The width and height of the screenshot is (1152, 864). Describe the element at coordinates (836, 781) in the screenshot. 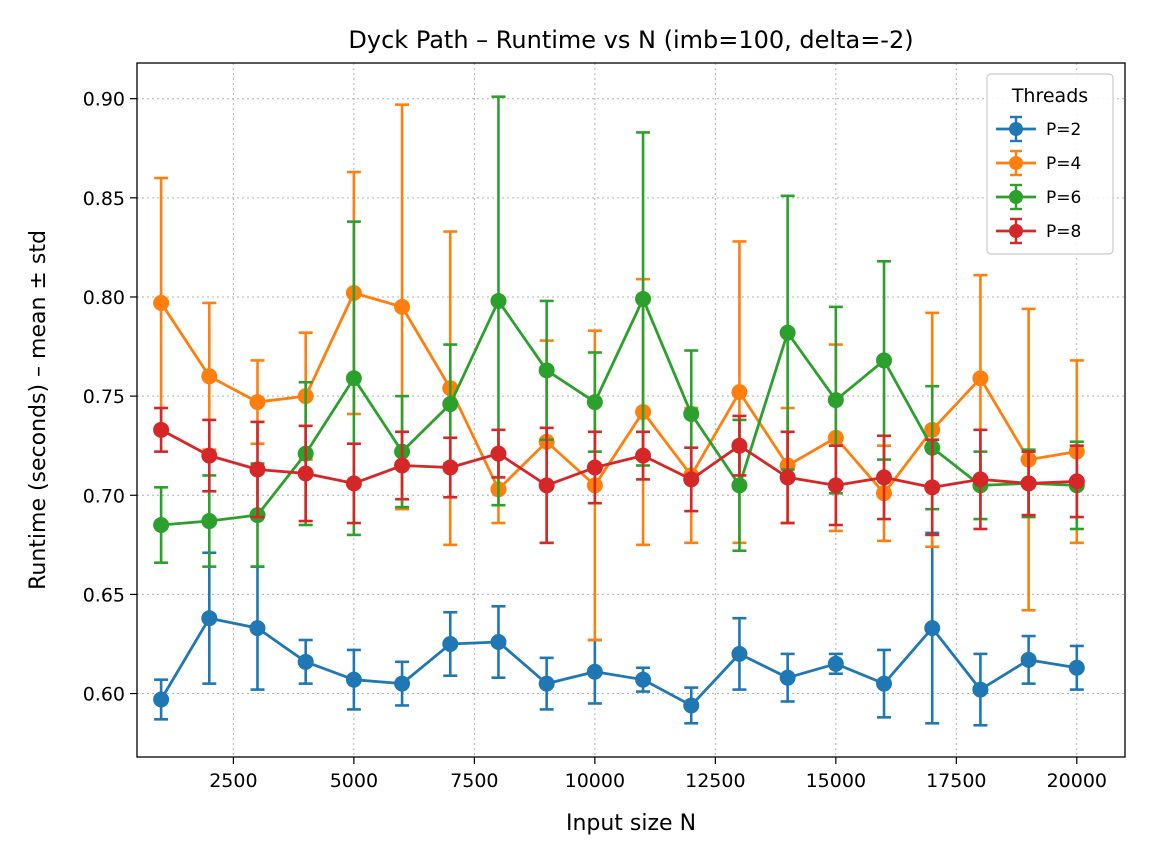

I see `x-tick-label: 15000` at that location.